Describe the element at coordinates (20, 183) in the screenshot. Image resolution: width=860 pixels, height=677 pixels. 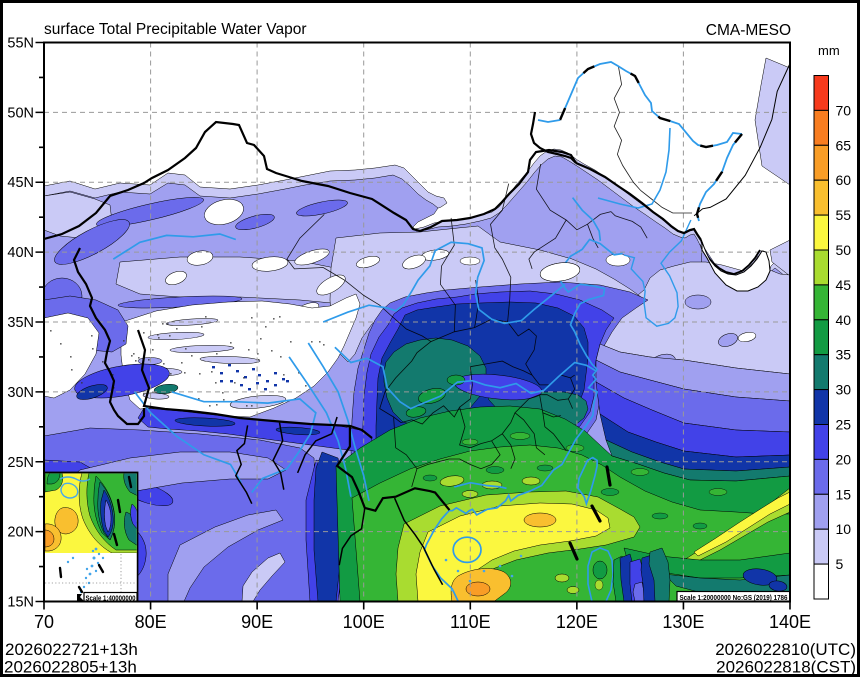
I see `svg-text: 45N` at that location.